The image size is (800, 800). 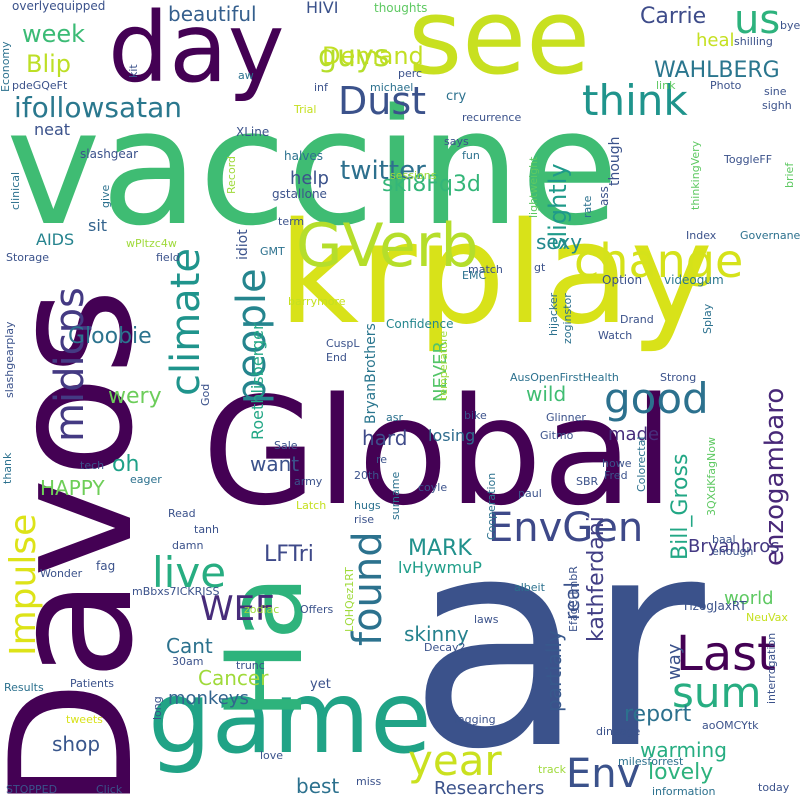 I want to click on word-slashgearplay: slashgearplay, so click(x=9, y=359).